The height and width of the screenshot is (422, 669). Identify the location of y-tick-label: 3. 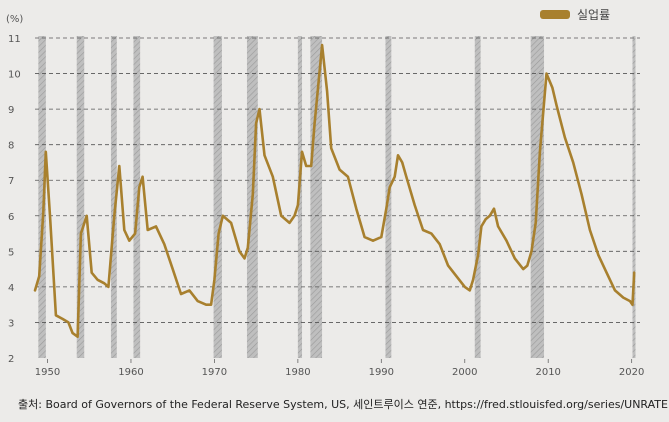
(11, 323).